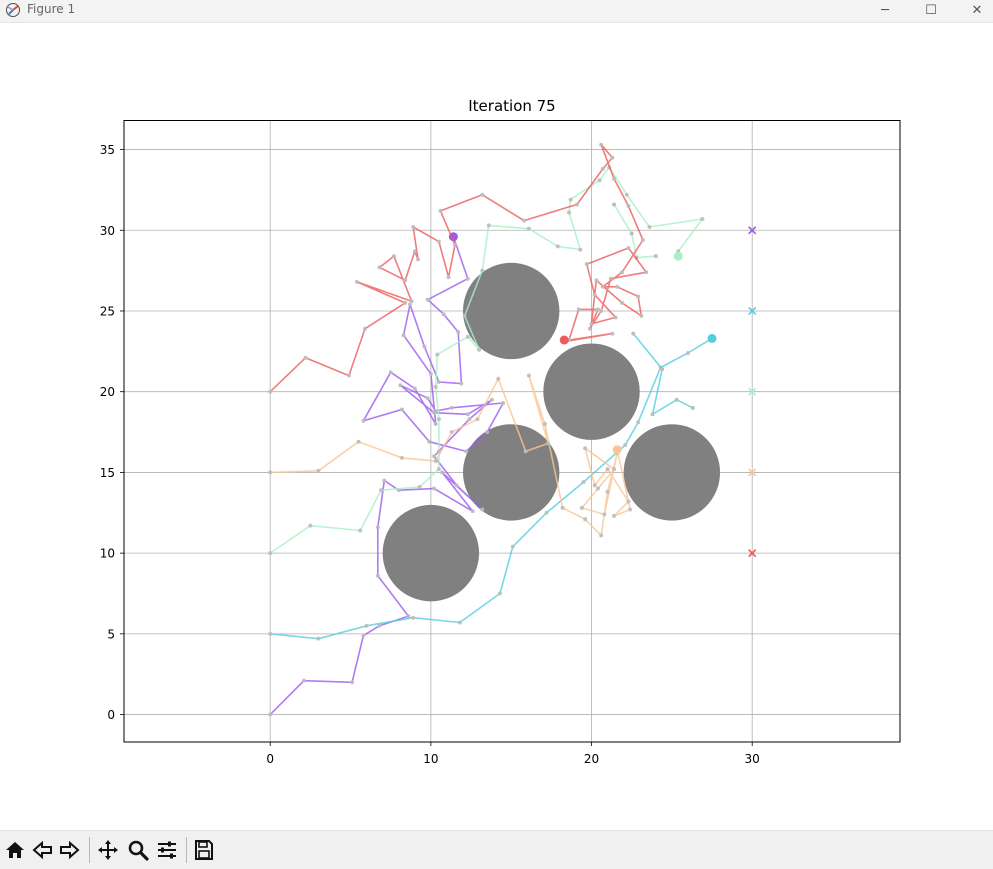 The width and height of the screenshot is (993, 869). Describe the element at coordinates (111, 715) in the screenshot. I see `y-tick-label: 0` at that location.